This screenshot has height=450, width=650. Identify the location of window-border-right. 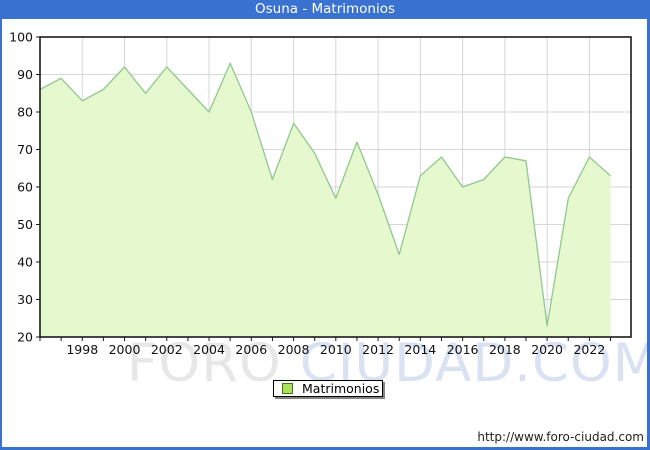
(648, 225).